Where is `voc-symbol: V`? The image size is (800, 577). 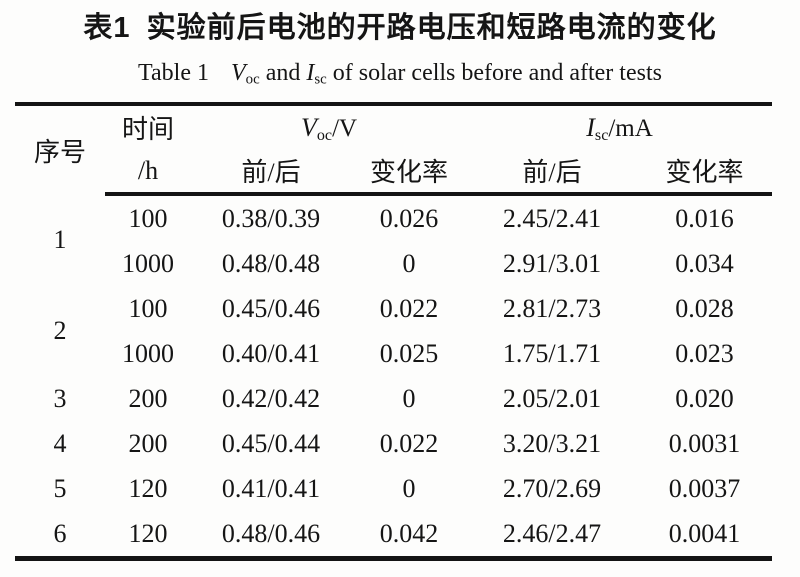
voc-symbol: V is located at coordinates (238, 73).